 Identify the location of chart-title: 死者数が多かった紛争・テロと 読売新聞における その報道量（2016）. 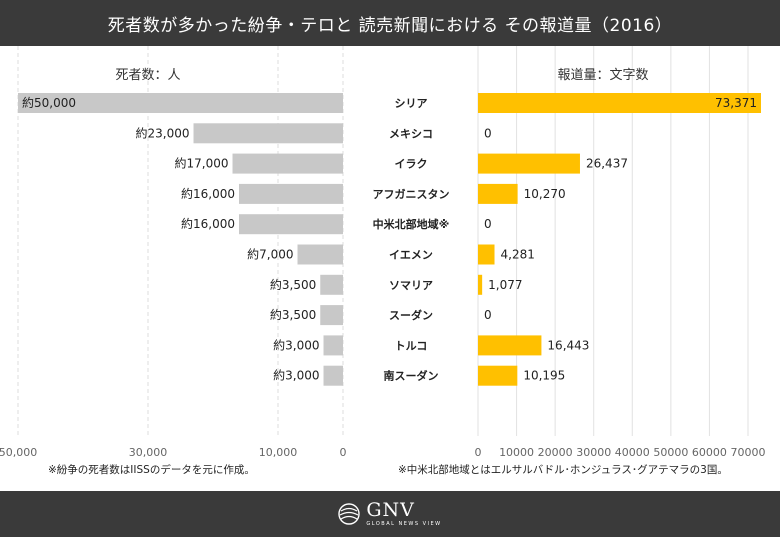
(390, 25).